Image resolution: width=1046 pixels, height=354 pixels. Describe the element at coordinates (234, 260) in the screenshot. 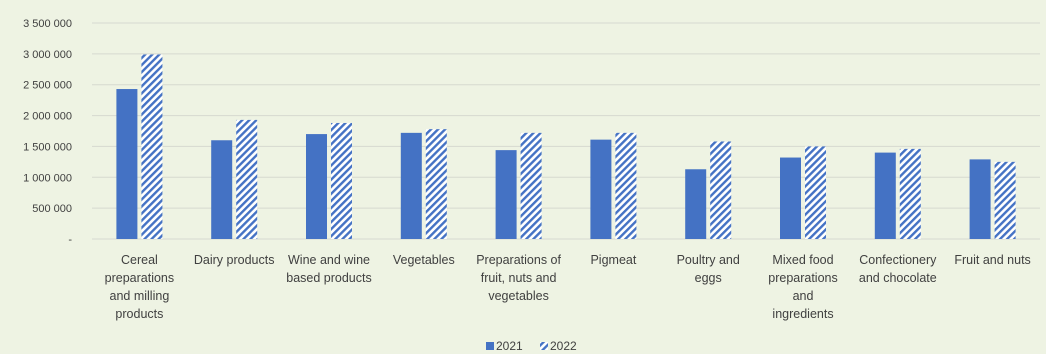

I see `x-tick-label: Dairy products` at that location.